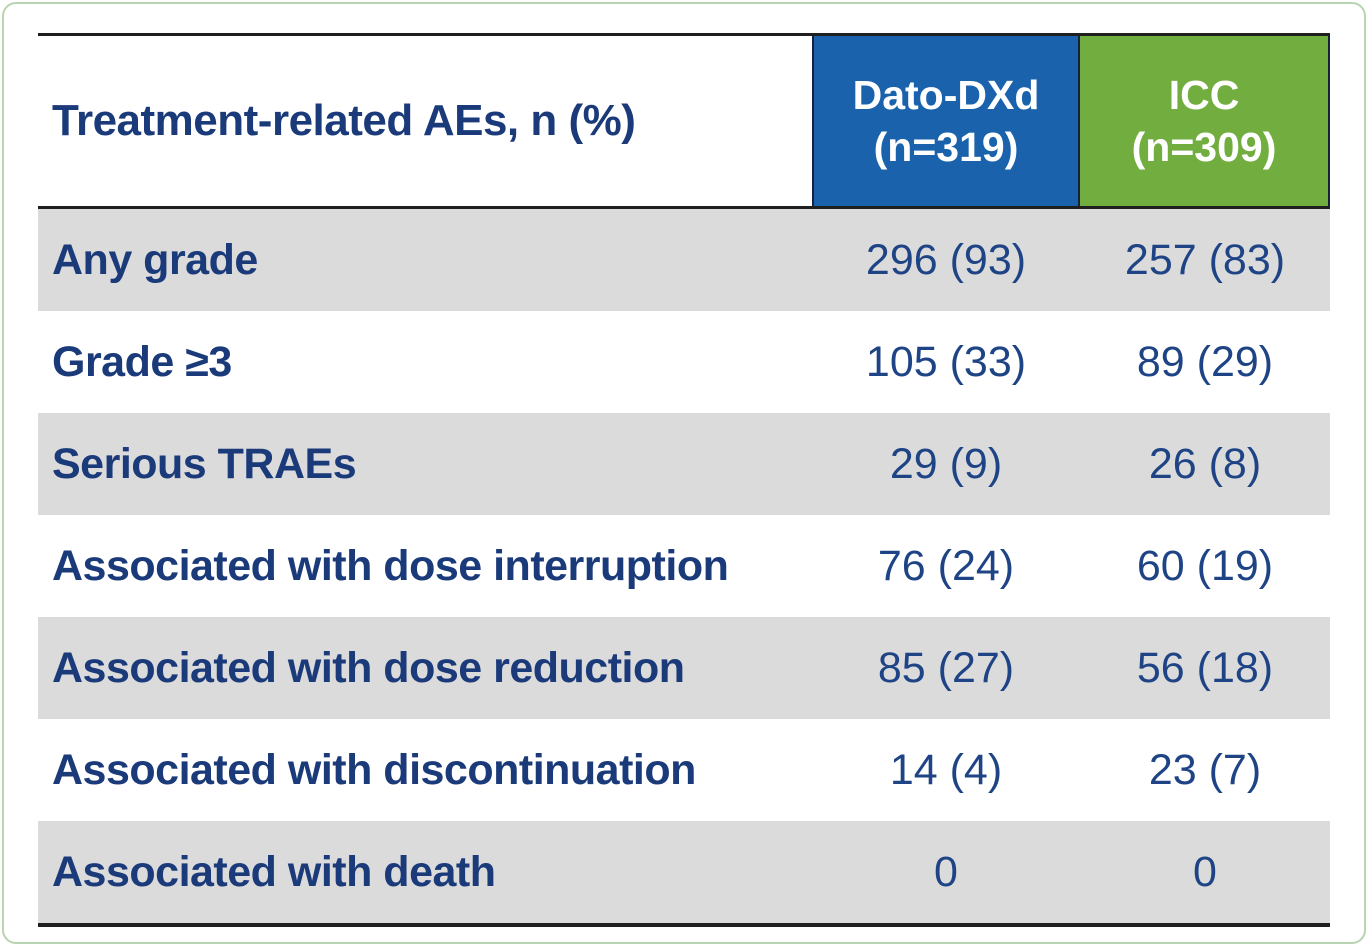 The image size is (1368, 946). I want to click on table-row: Serious TRAEs 29 (9) 26 (8), so click(684, 464).